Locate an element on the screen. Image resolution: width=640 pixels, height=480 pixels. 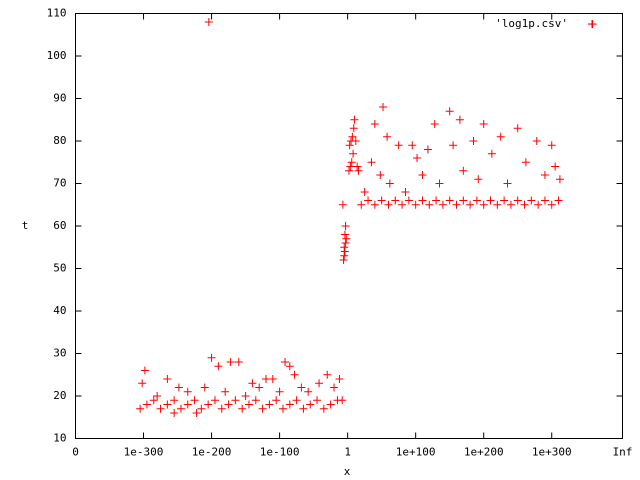
x-tick-label: 1e+100 is located at coordinates (416, 452).